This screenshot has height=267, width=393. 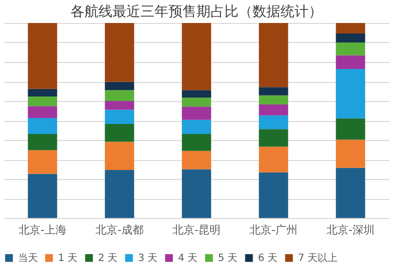 What do you see at coordinates (148, 258) in the screenshot?
I see `legend-label: 3 天` at bounding box center [148, 258].